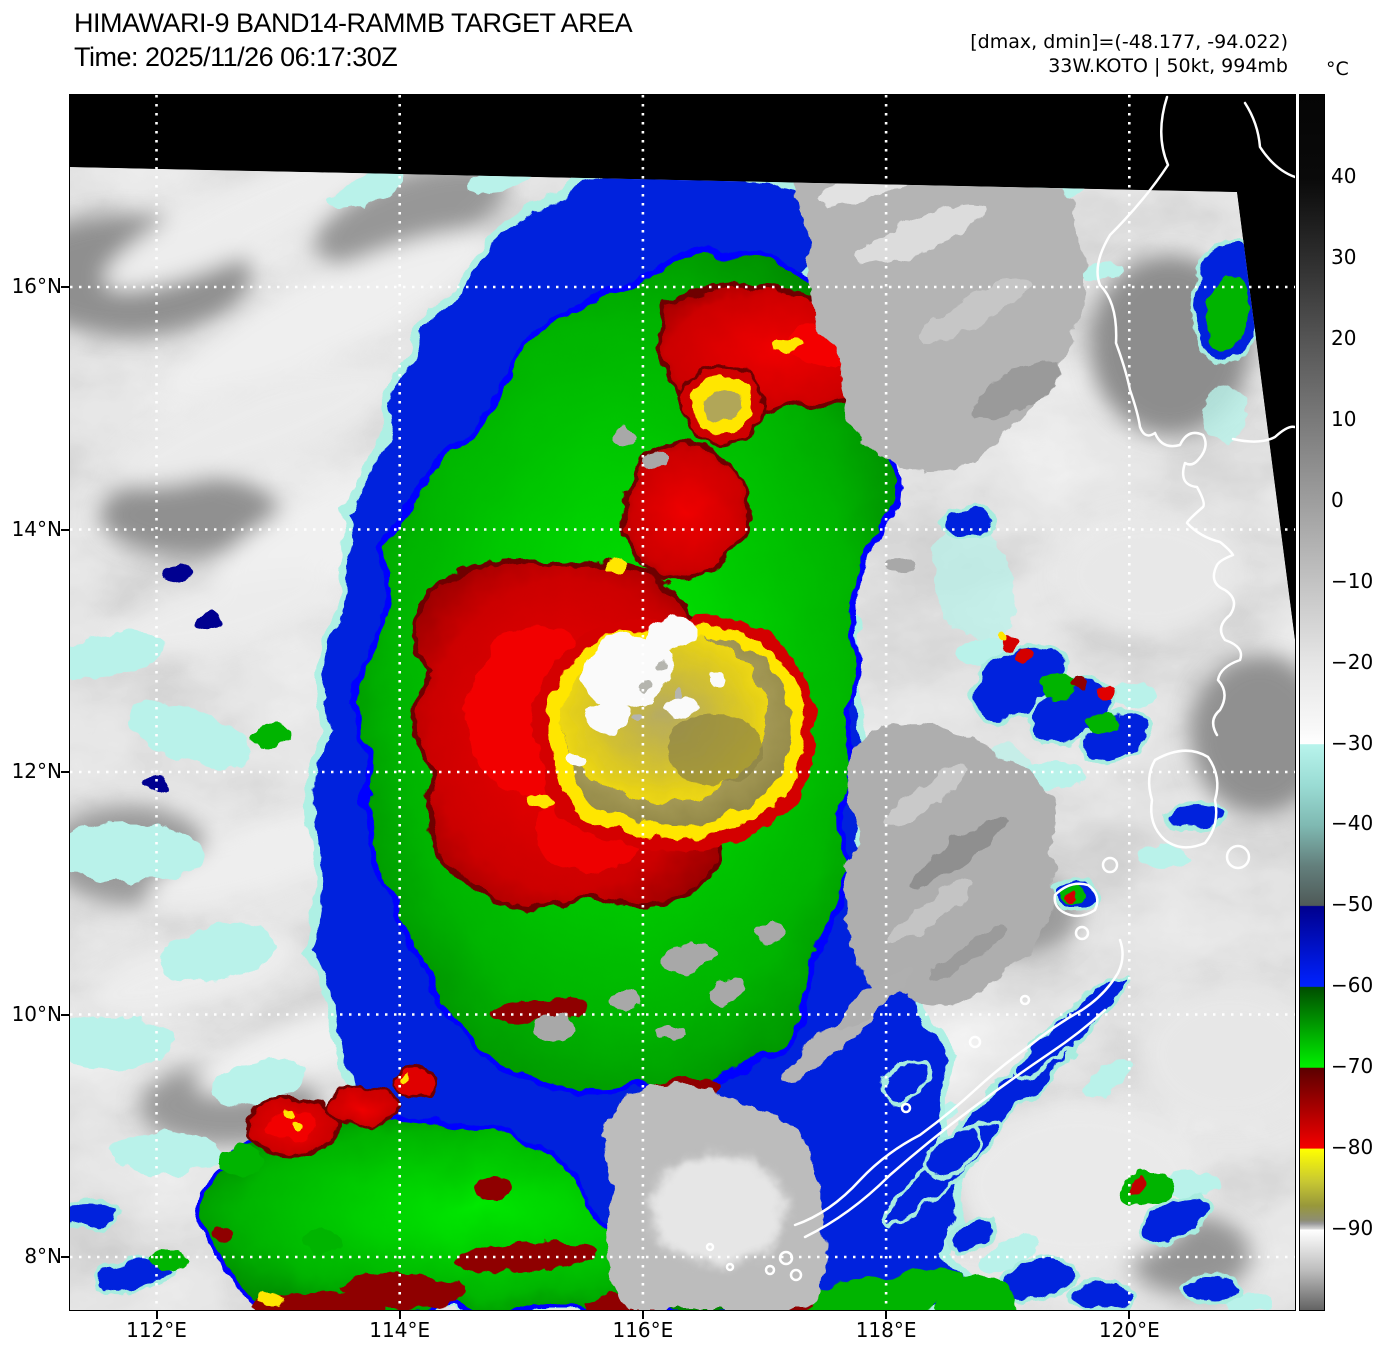 The height and width of the screenshot is (1359, 1390). What do you see at coordinates (1344, 338) in the screenshot?
I see `colorbar-tick-label: 20` at bounding box center [1344, 338].